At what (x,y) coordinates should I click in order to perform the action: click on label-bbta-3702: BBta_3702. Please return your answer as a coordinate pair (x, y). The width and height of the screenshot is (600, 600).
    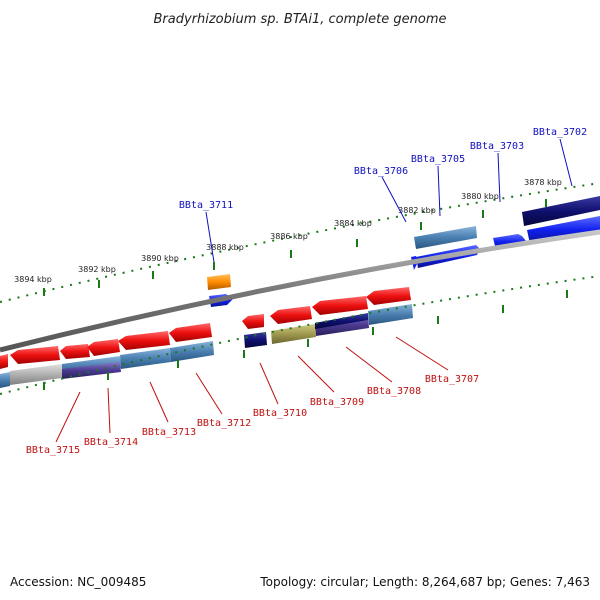
    Looking at the image, I should click on (560, 132).